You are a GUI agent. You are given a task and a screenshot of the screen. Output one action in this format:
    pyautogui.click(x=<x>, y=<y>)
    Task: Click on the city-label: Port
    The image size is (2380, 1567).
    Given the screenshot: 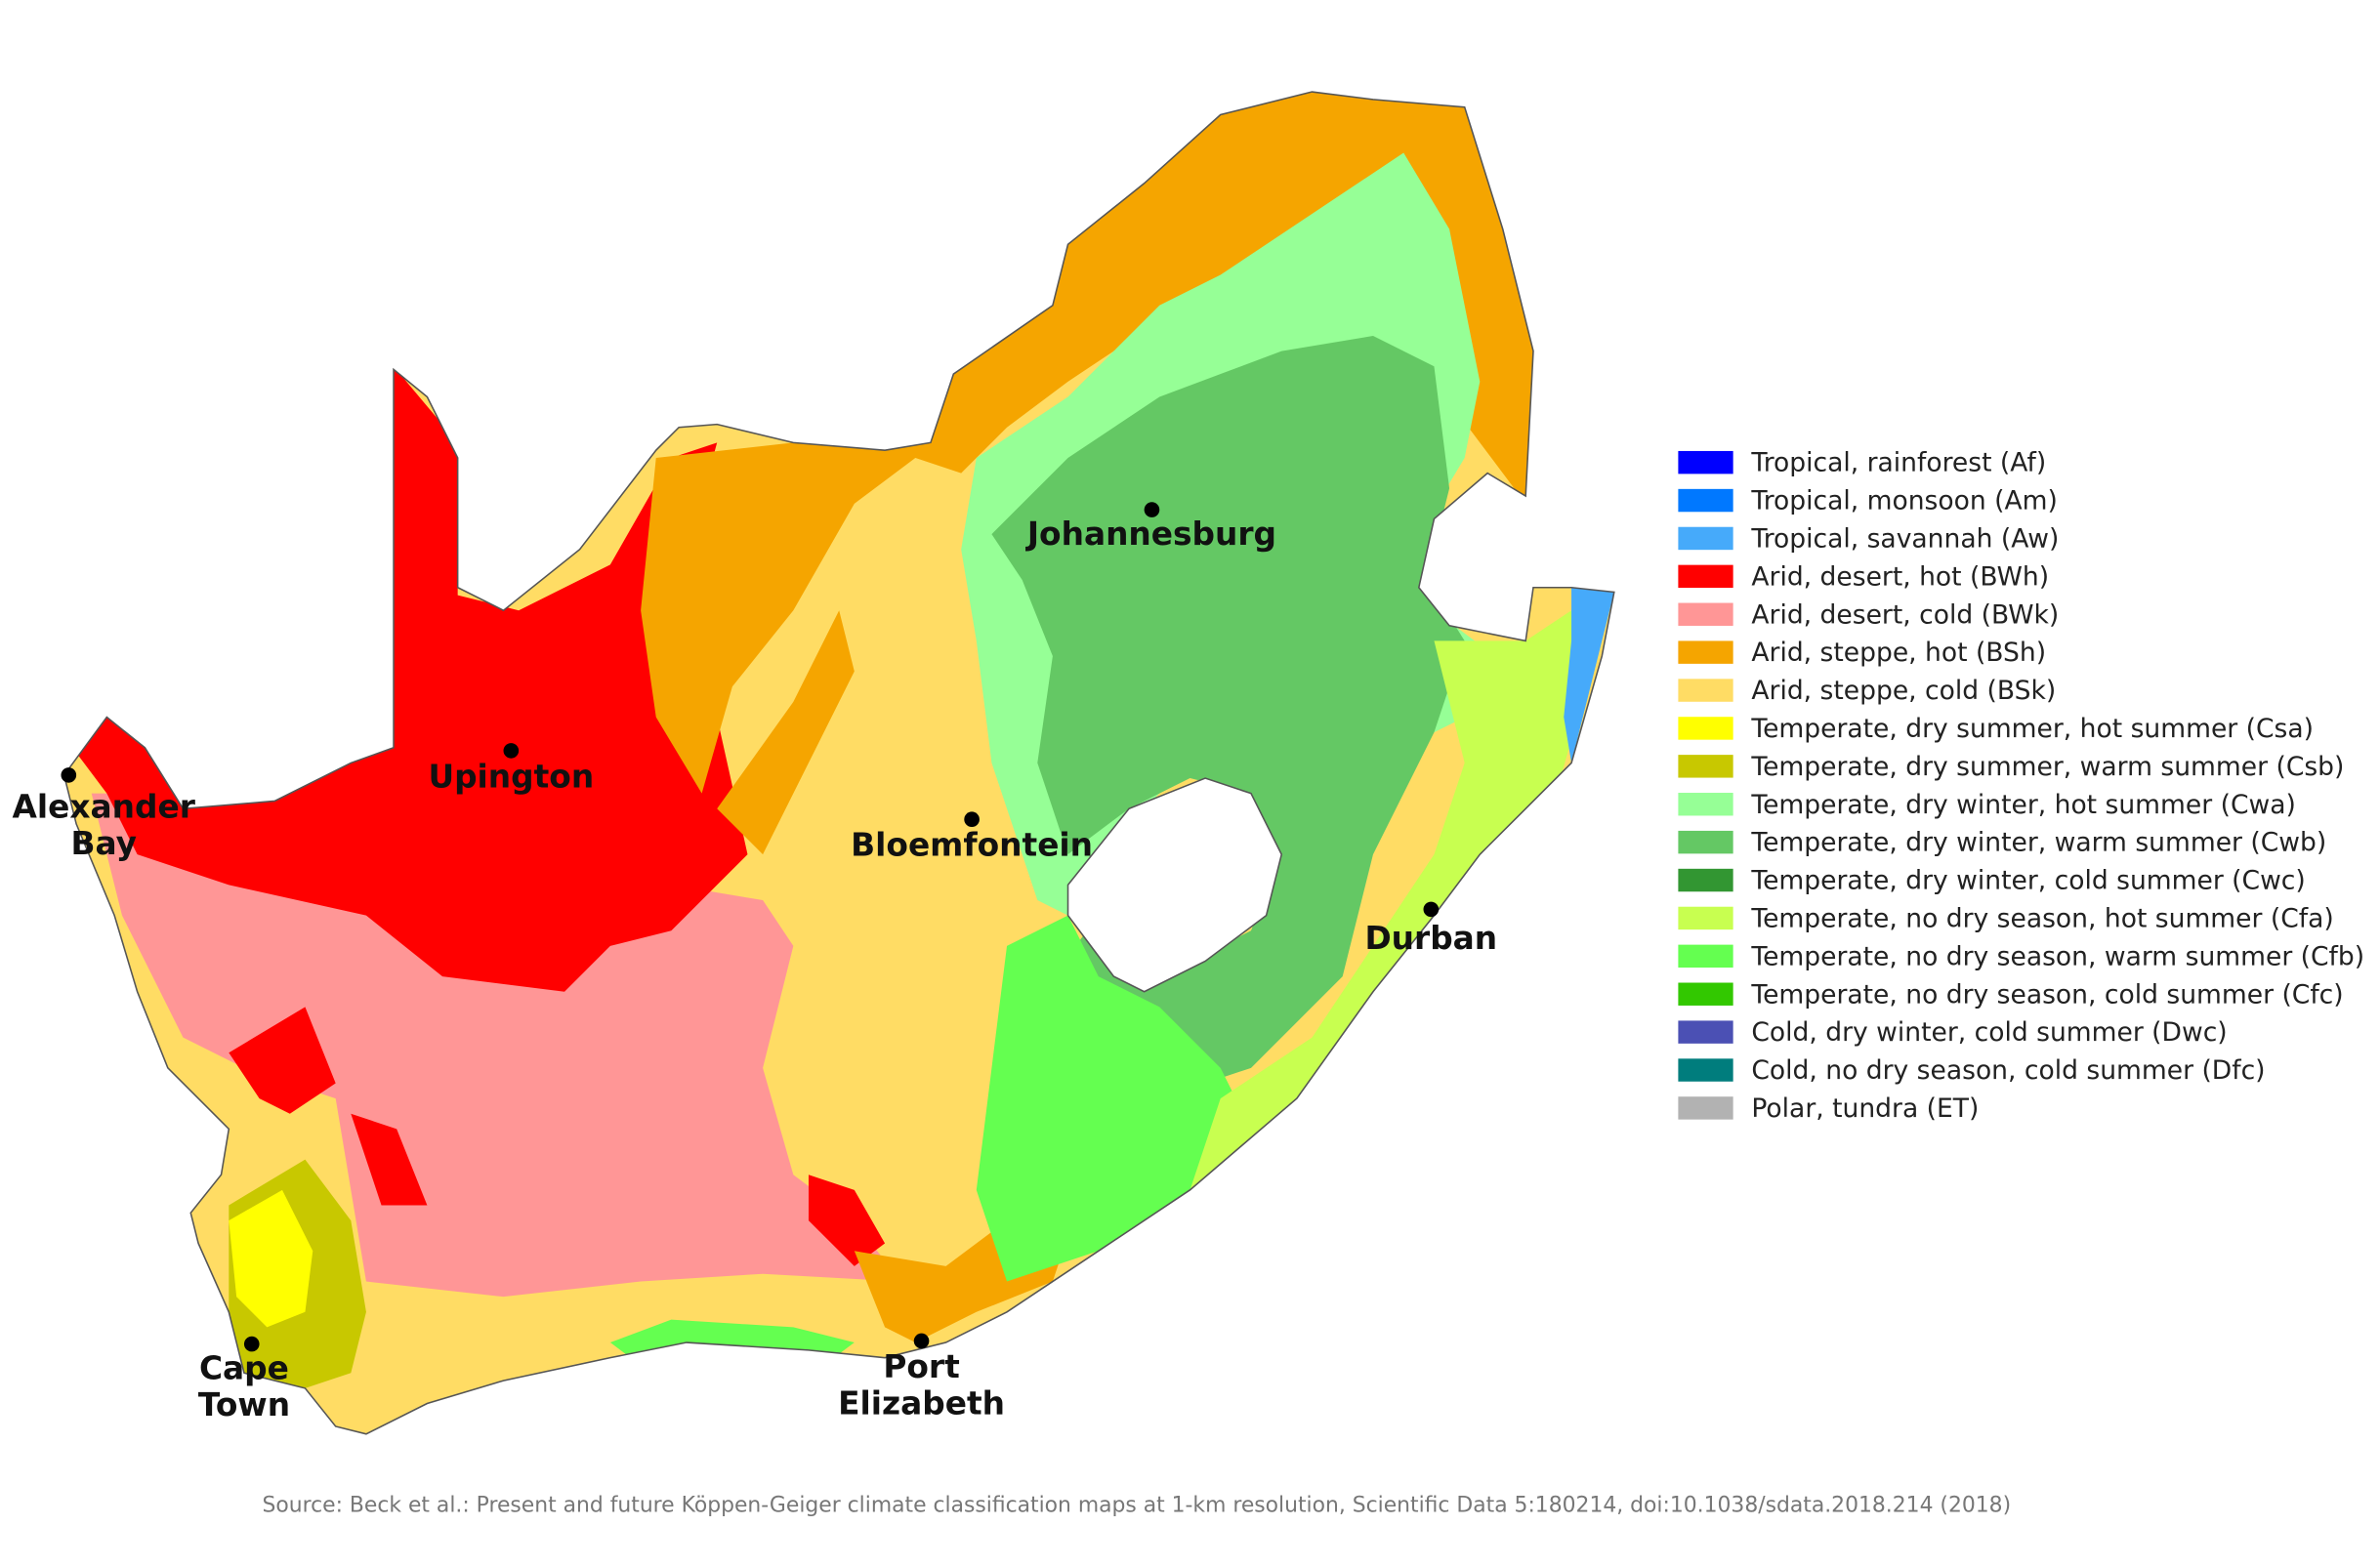 What is the action you would take?
    pyautogui.click(x=921, y=1366)
    